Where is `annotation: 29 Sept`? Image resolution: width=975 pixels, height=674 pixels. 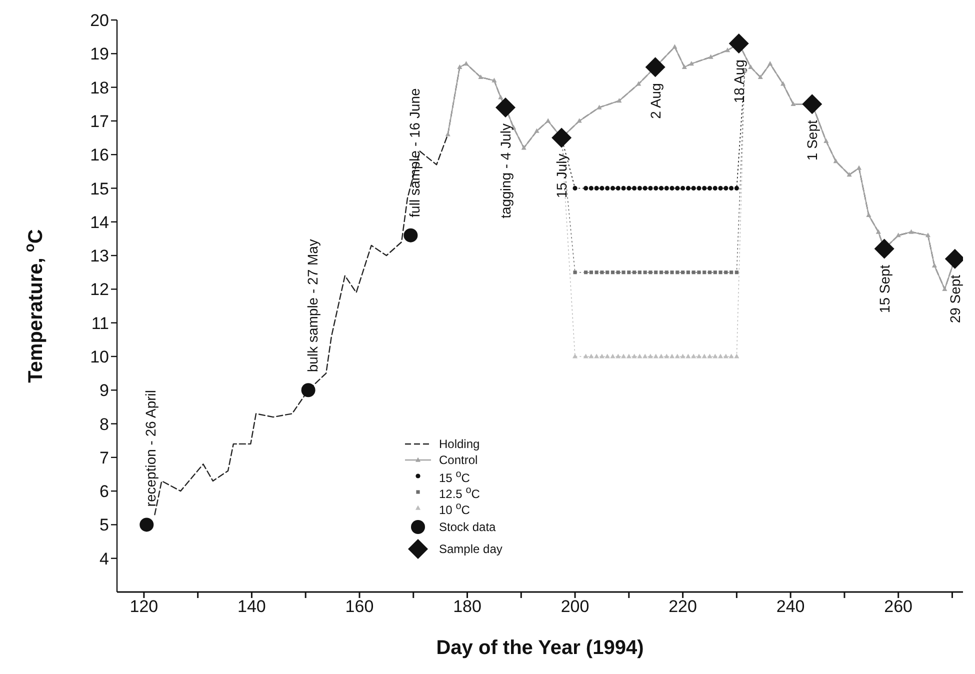
annotation: 29 Sept is located at coordinates (954, 299).